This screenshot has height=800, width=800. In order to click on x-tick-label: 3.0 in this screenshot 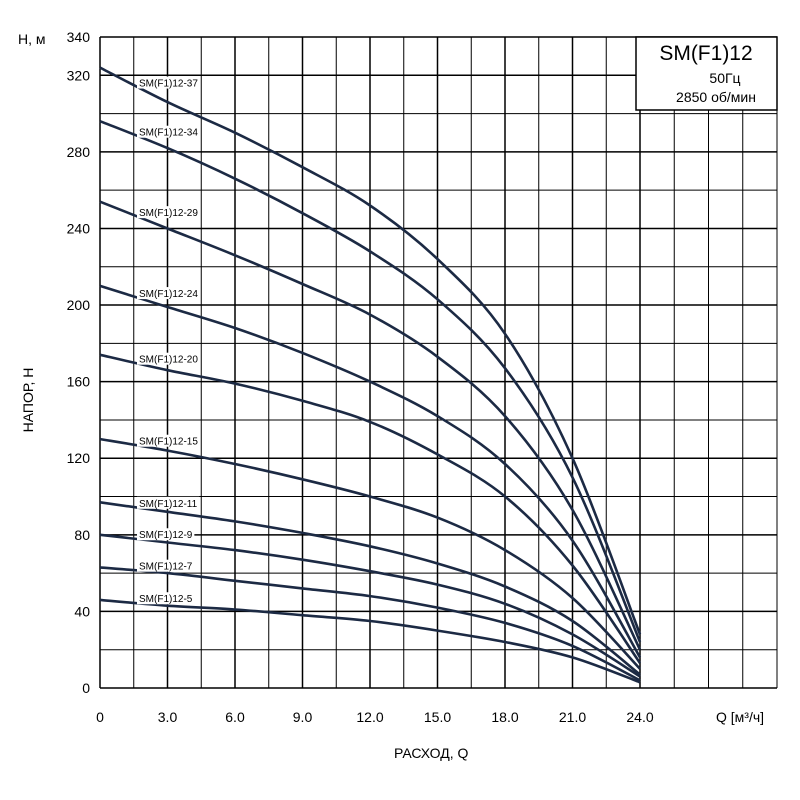, I will do `click(168, 717)`.